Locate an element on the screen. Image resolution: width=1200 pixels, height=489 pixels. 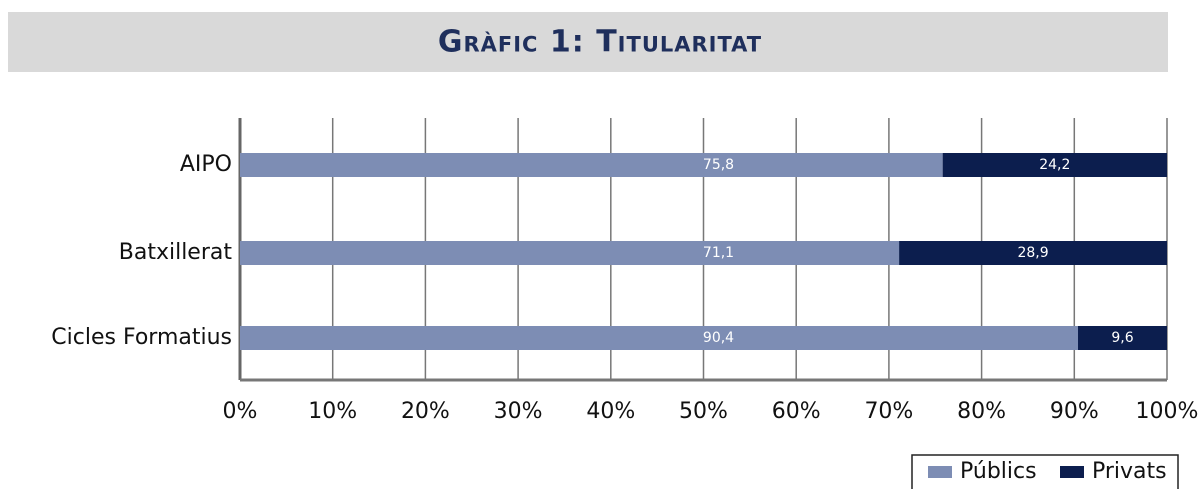
x-tick-label: 90% is located at coordinates (1074, 411).